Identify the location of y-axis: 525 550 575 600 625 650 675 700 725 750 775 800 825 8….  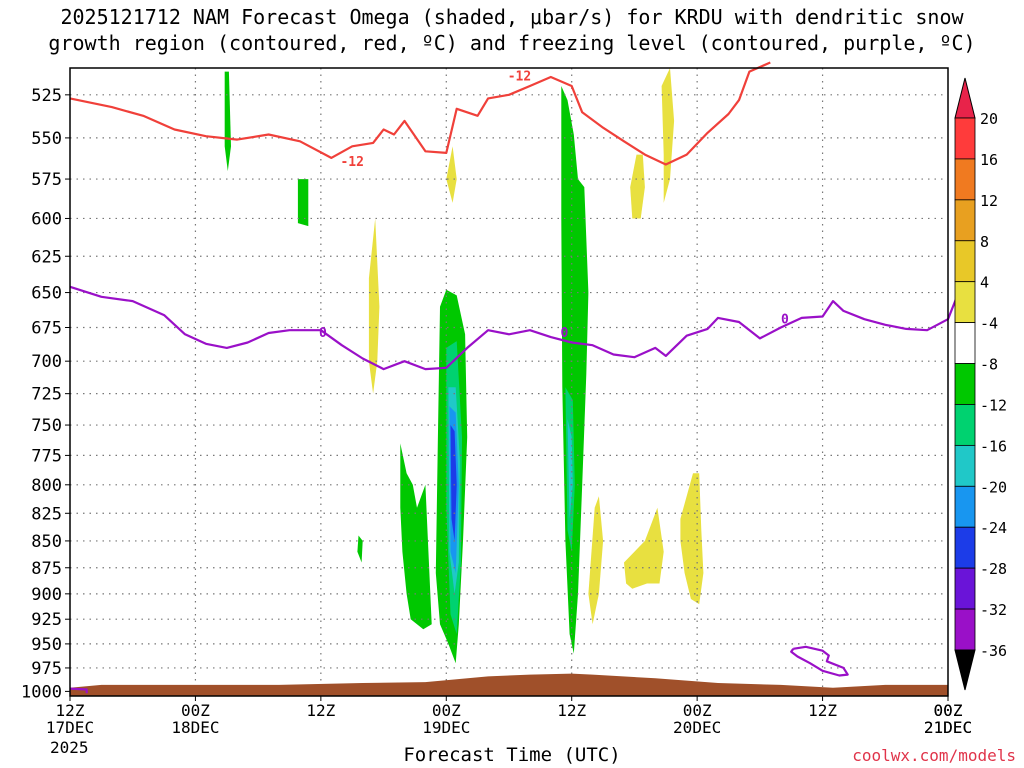
(45, 394).